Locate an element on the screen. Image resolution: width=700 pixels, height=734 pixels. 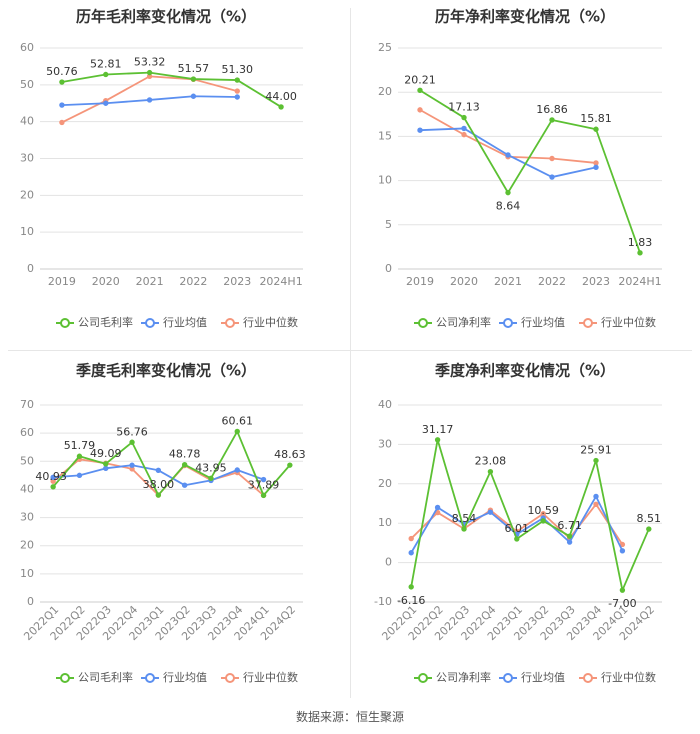
data-label: 48.63 is located at coordinates (290, 454).